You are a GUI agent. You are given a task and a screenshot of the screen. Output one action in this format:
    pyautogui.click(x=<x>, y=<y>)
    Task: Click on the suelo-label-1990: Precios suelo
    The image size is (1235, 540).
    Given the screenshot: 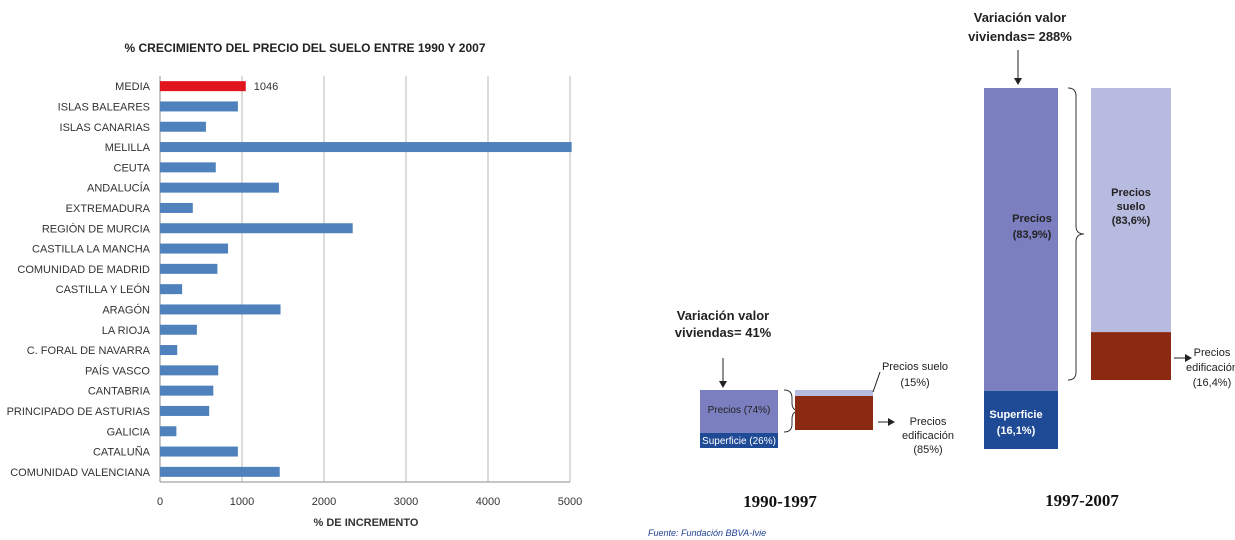 What is the action you would take?
    pyautogui.click(x=915, y=367)
    